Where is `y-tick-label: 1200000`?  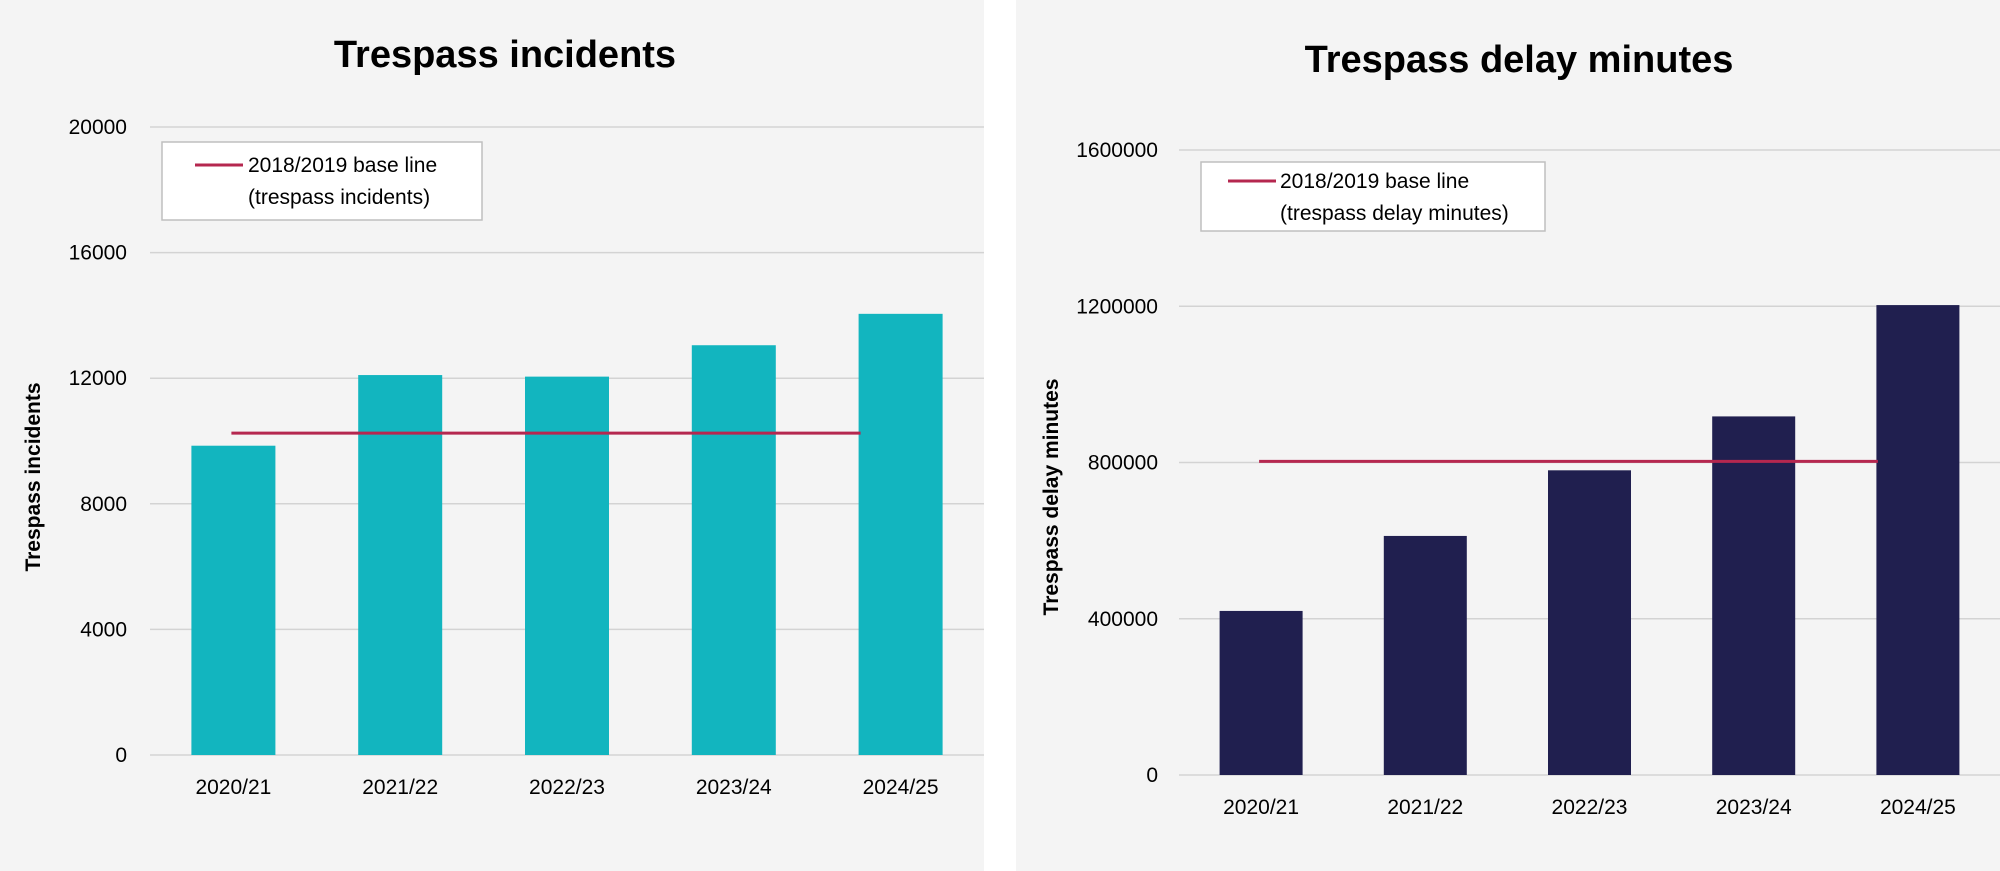 y-tick-label: 1200000 is located at coordinates (1117, 306).